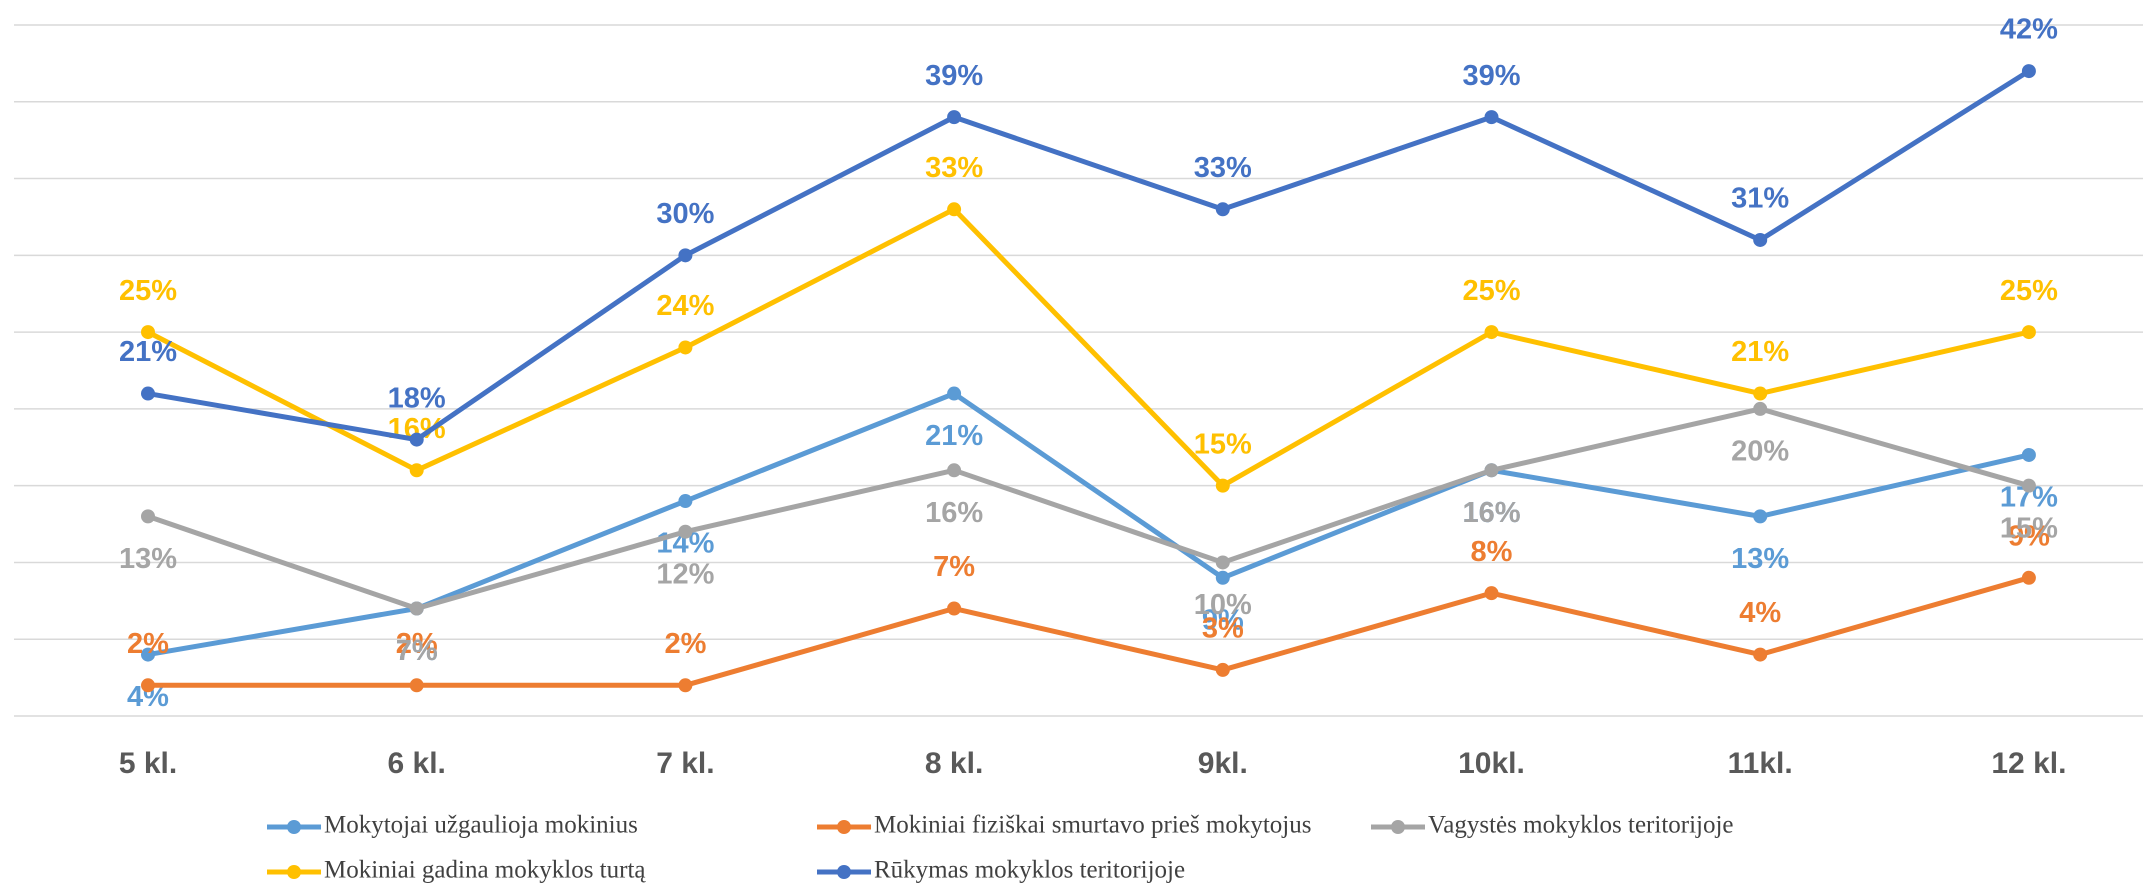 The width and height of the screenshot is (2143, 888). I want to click on x-tick-label: 10kl., so click(1491, 763).